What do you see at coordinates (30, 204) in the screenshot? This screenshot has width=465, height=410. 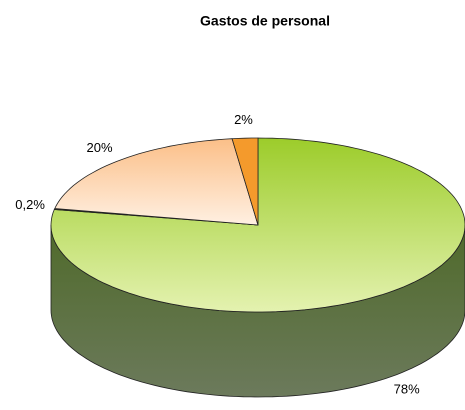 I see `data-label: 0,2%` at bounding box center [30, 204].